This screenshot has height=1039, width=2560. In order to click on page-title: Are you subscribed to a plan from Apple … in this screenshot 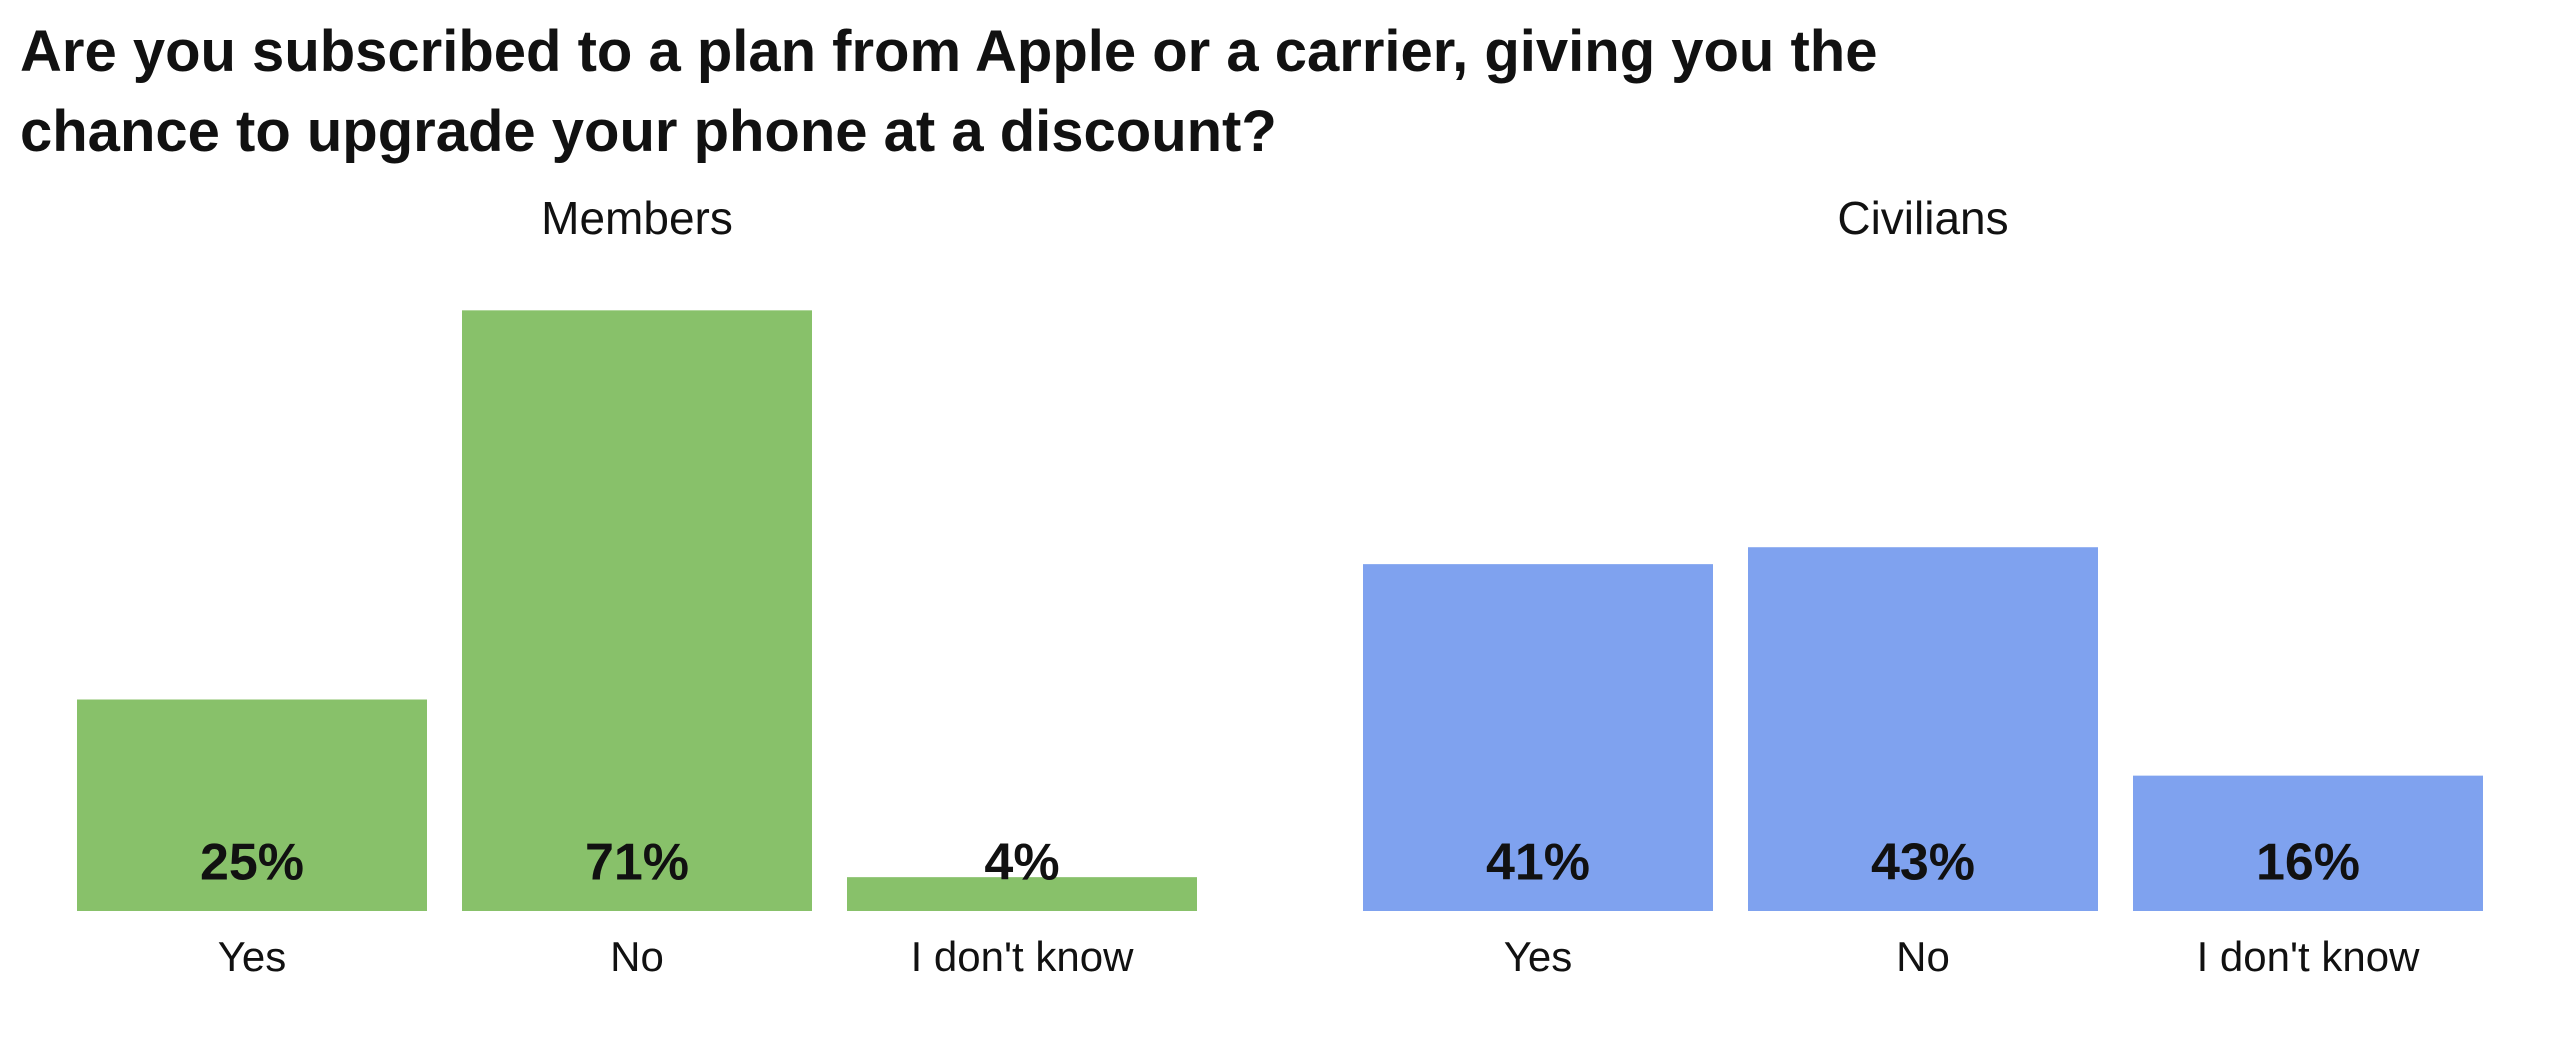, I will do `click(949, 91)`.